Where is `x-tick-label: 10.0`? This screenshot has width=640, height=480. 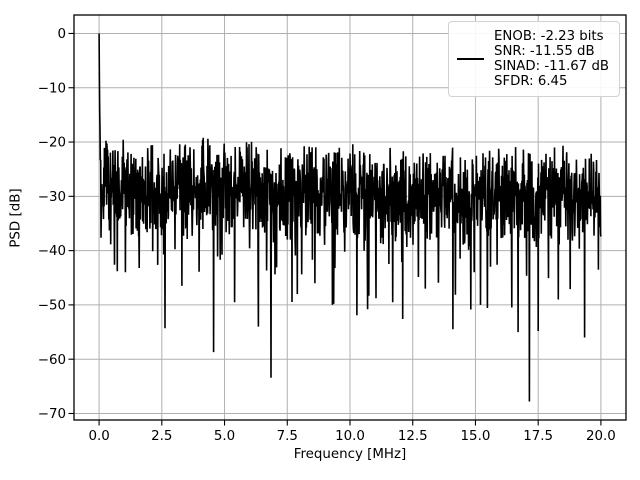
x-tick-label: 10.0 is located at coordinates (350, 436).